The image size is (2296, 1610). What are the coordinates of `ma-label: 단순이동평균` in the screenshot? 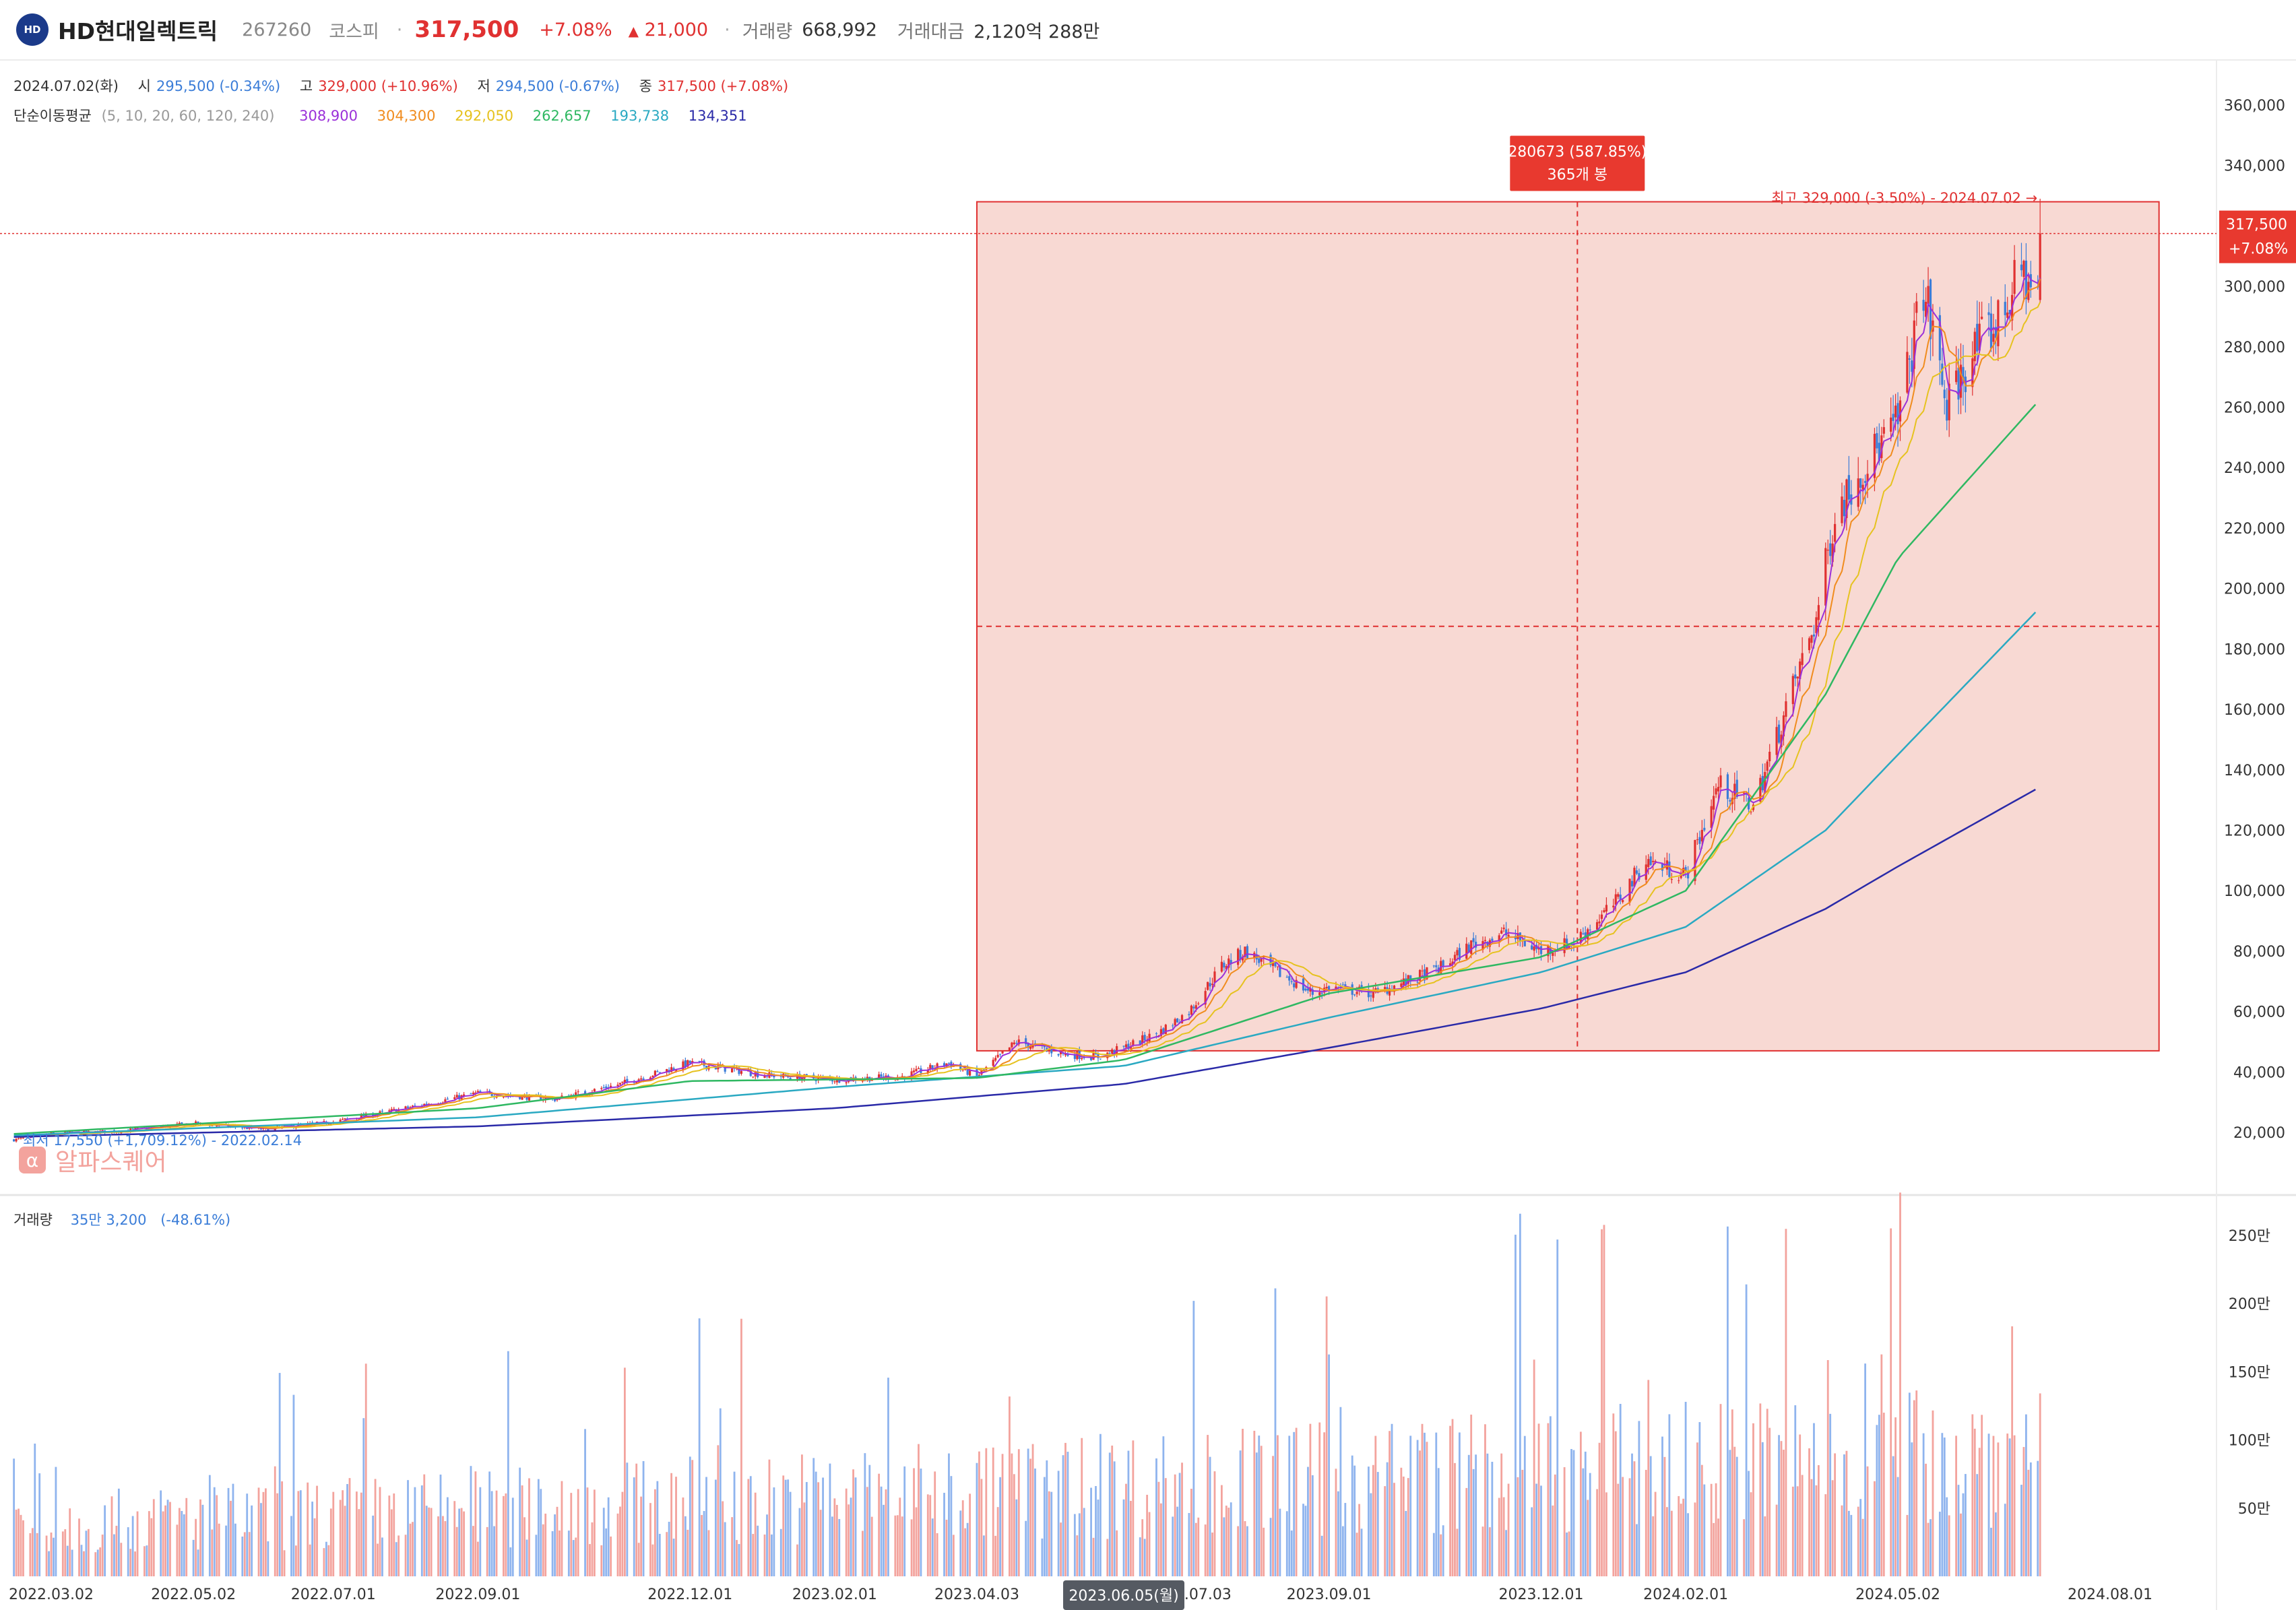 It's located at (52, 116).